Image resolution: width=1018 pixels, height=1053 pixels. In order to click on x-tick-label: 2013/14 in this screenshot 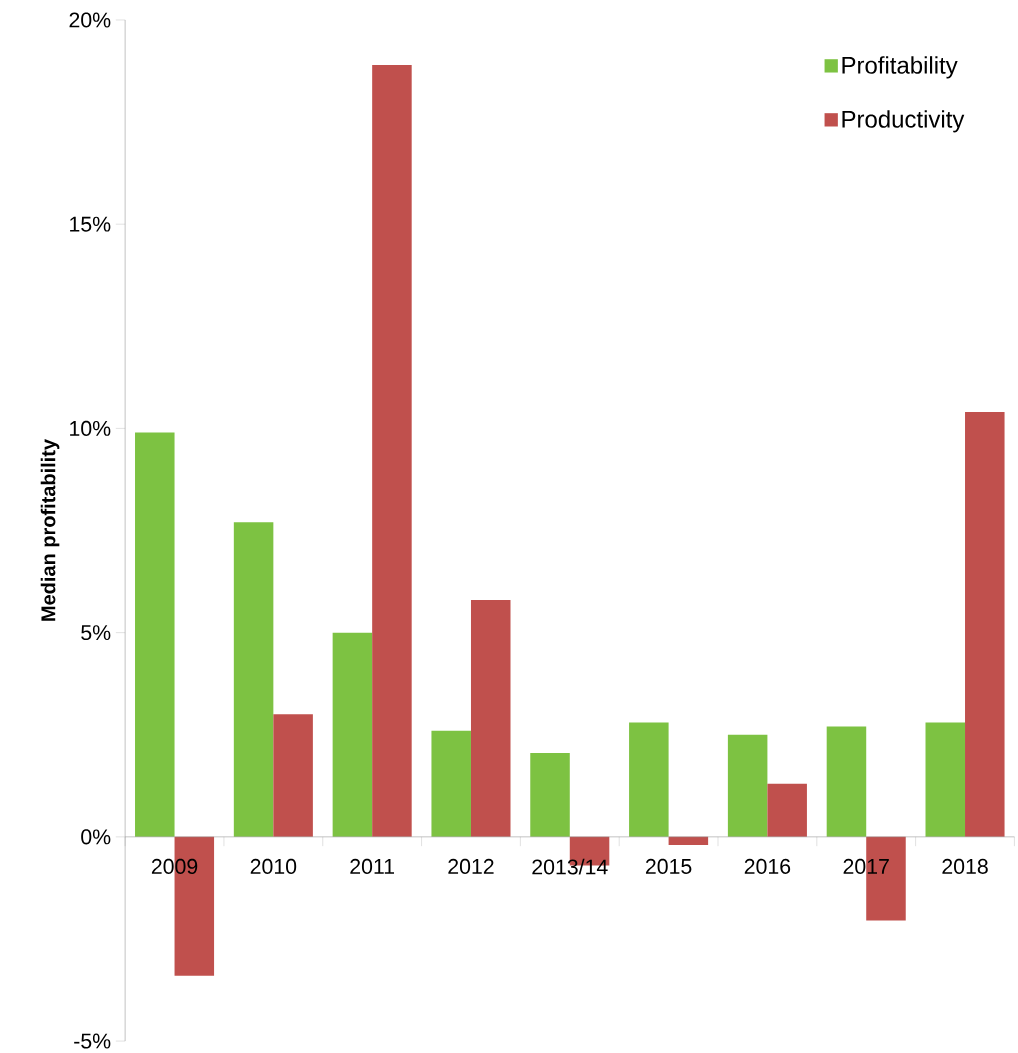, I will do `click(570, 866)`.